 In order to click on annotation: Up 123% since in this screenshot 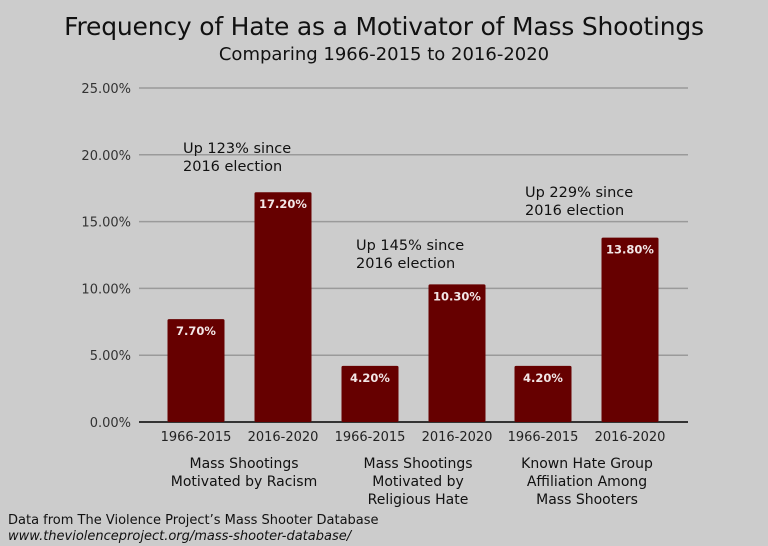, I will do `click(237, 149)`.